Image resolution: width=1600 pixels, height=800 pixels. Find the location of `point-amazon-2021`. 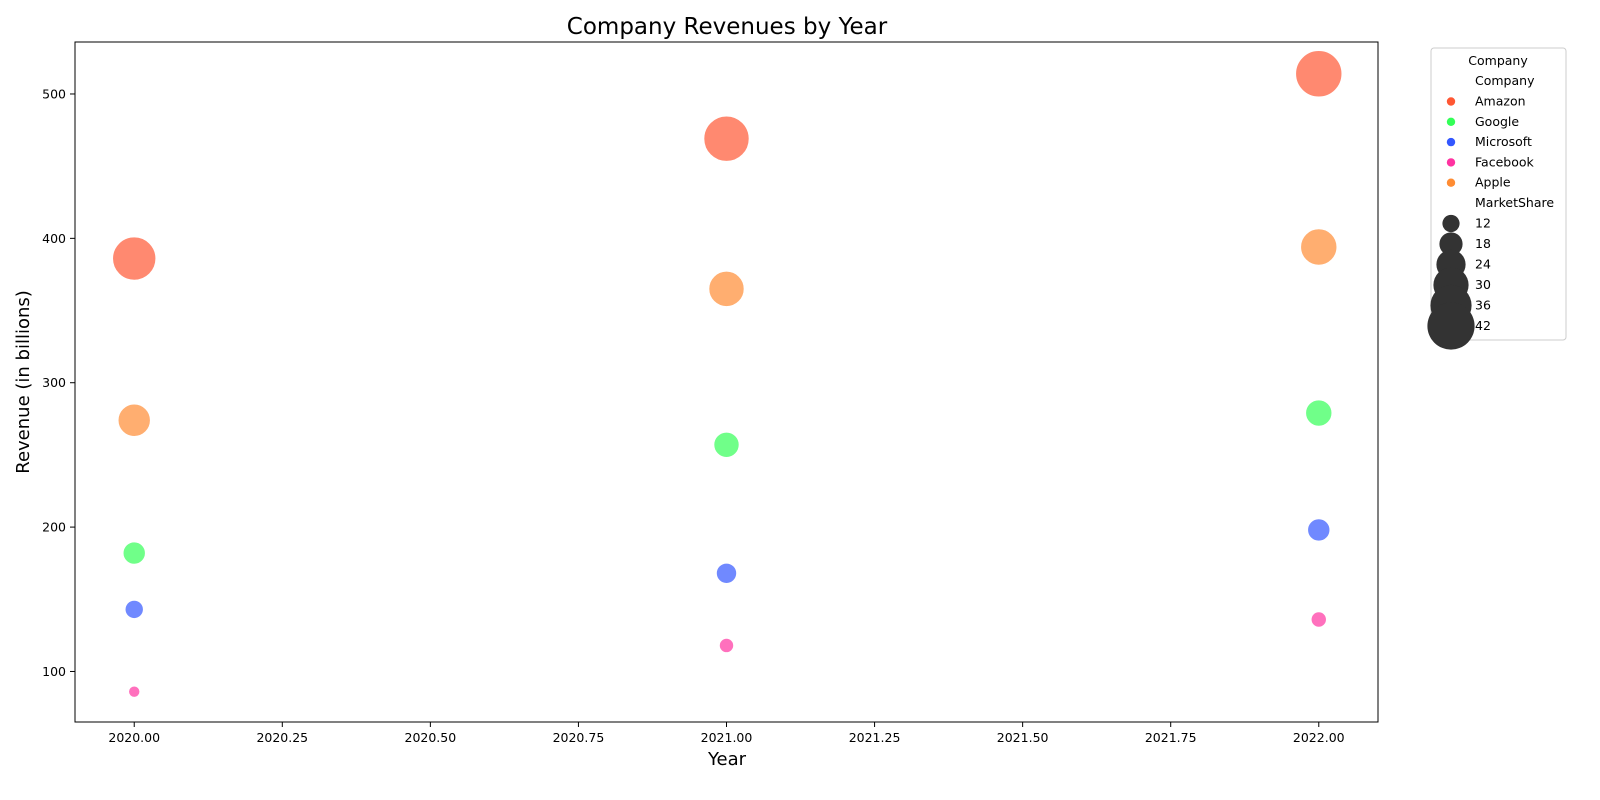

point-amazon-2021 is located at coordinates (726, 138).